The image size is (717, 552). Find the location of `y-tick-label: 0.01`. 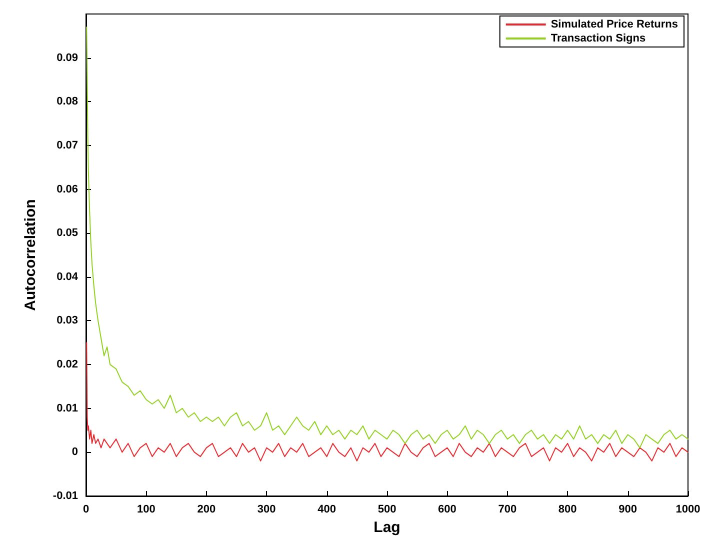

y-tick-label: 0.01 is located at coordinates (67, 408).